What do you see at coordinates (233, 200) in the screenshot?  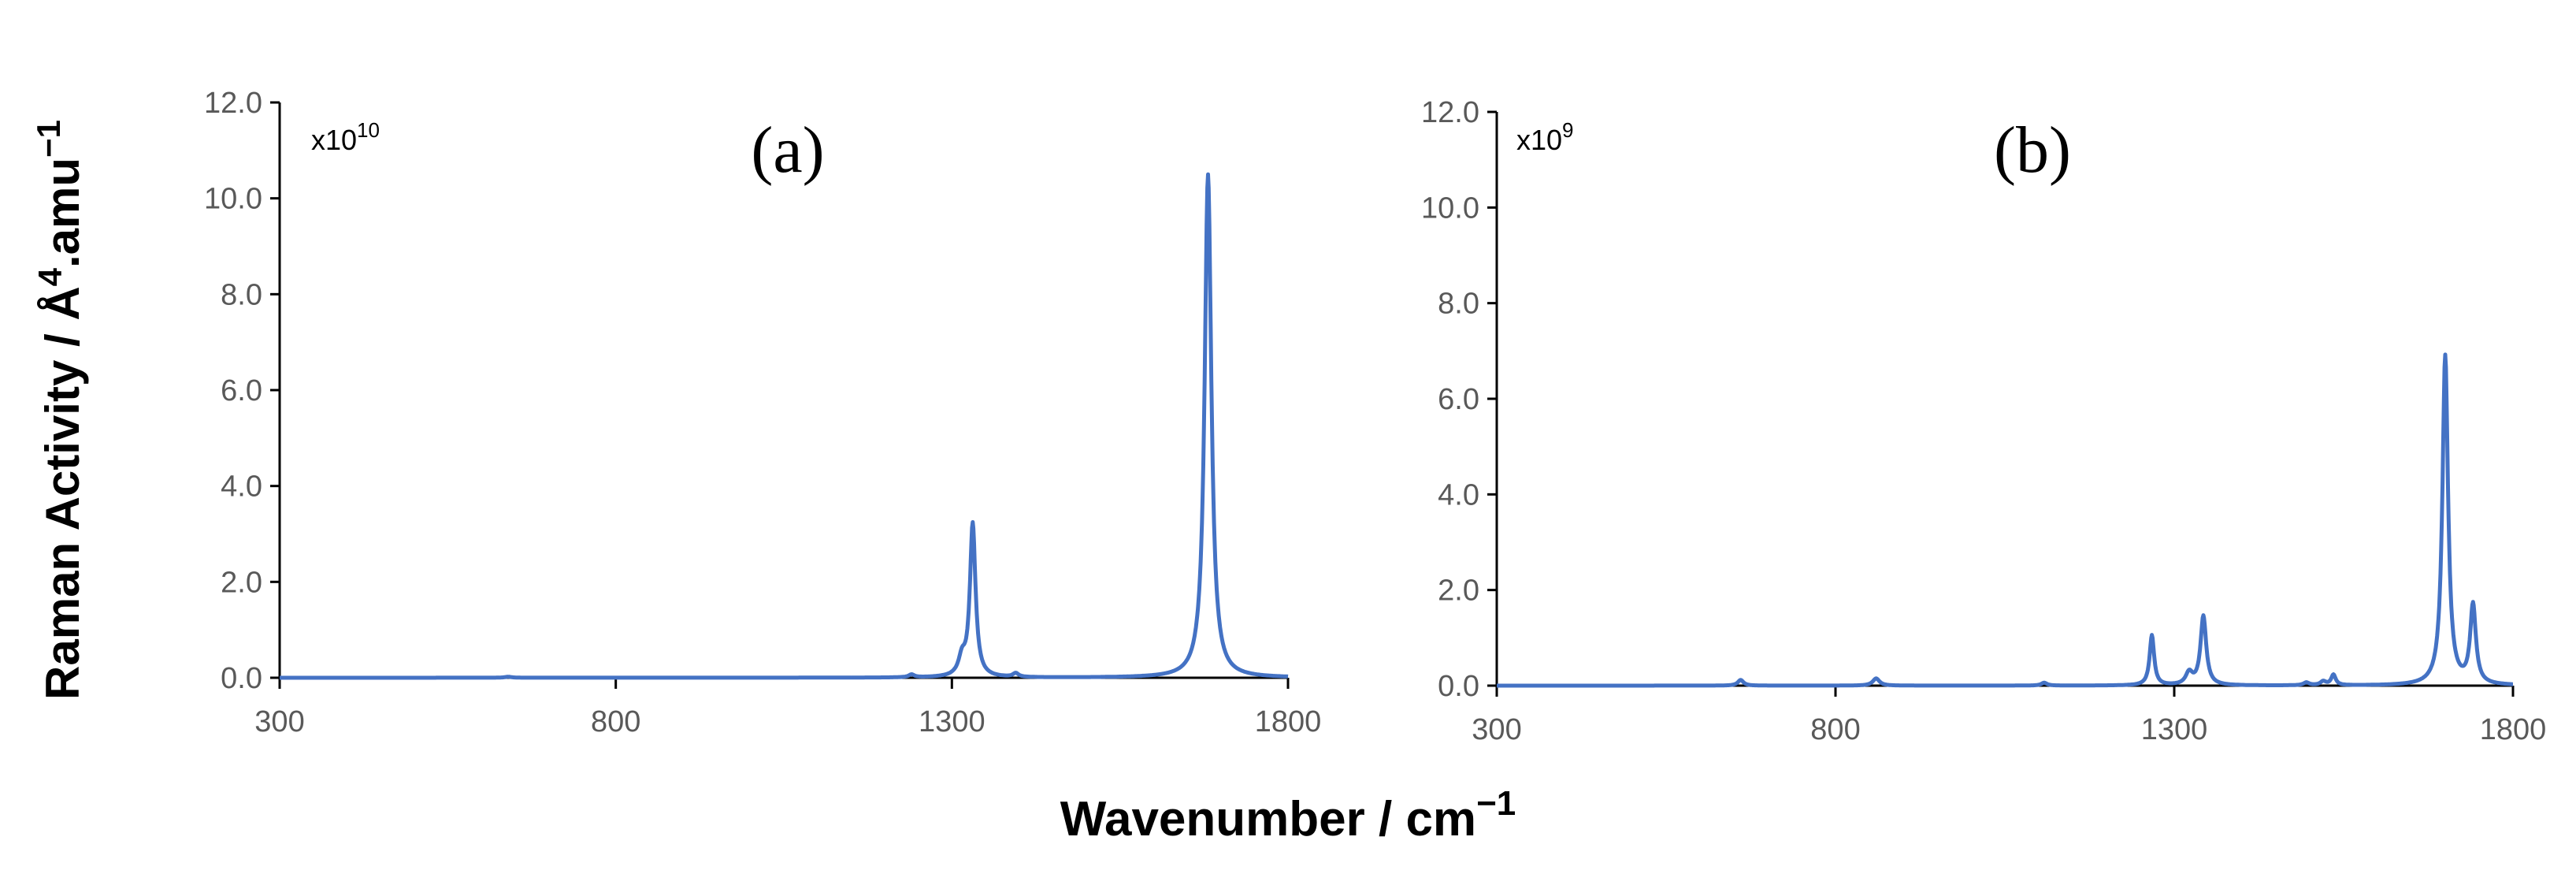 I see `panel-a-y-tick-label: 10.0` at bounding box center [233, 200].